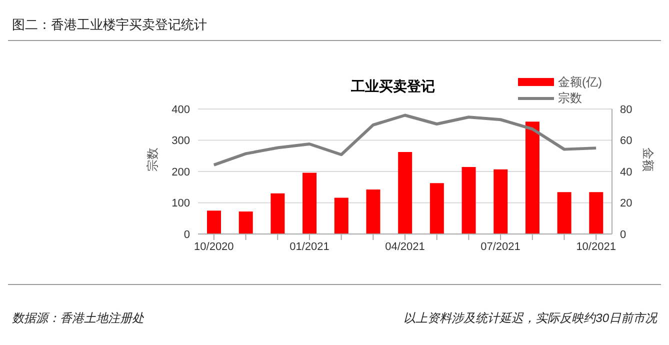  Describe the element at coordinates (405, 246) in the screenshot. I see `x-tick-label: 04/2021` at that location.